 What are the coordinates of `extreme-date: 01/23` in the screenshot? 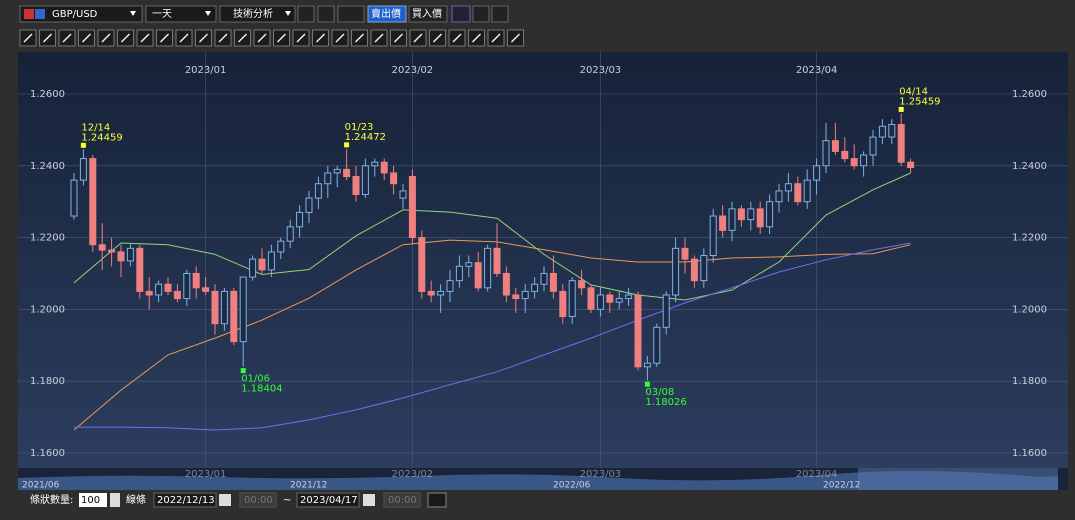 It's located at (359, 127).